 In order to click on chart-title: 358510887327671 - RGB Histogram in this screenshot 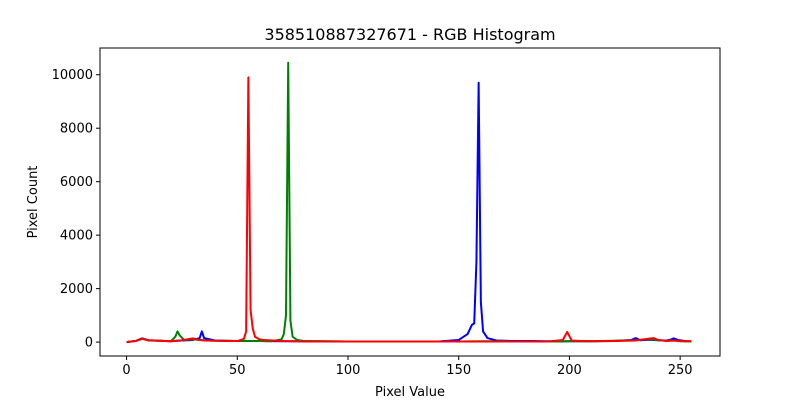, I will do `click(409, 34)`.